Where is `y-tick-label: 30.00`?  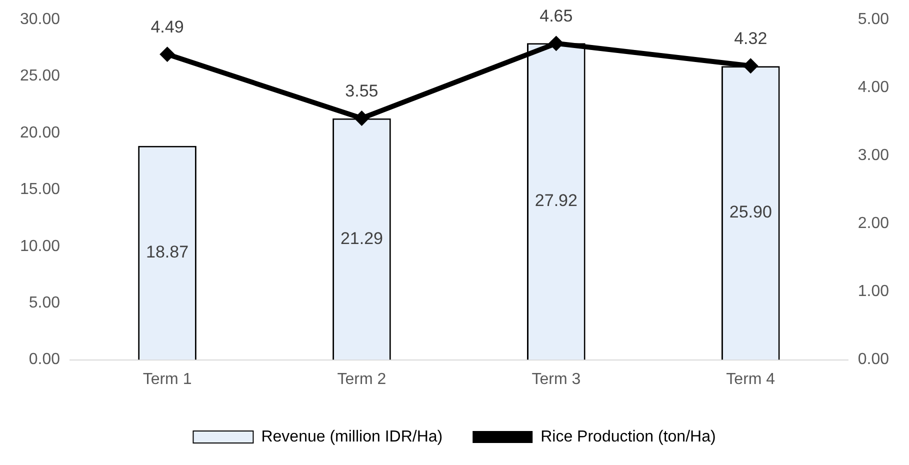 y-tick-label: 30.00 is located at coordinates (40, 19).